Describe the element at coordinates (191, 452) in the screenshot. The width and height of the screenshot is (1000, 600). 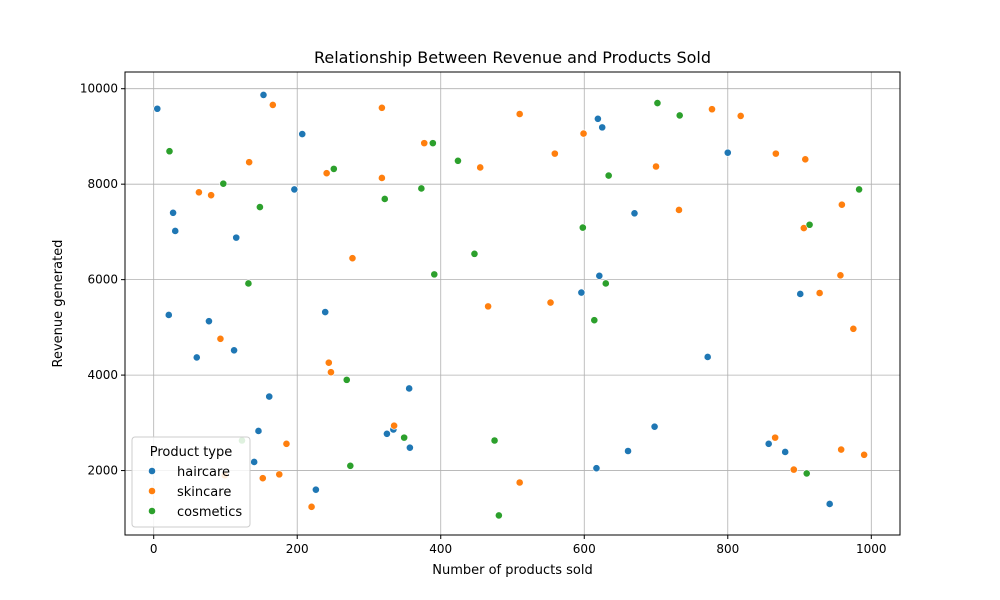
I see `legend-title: Product type` at that location.